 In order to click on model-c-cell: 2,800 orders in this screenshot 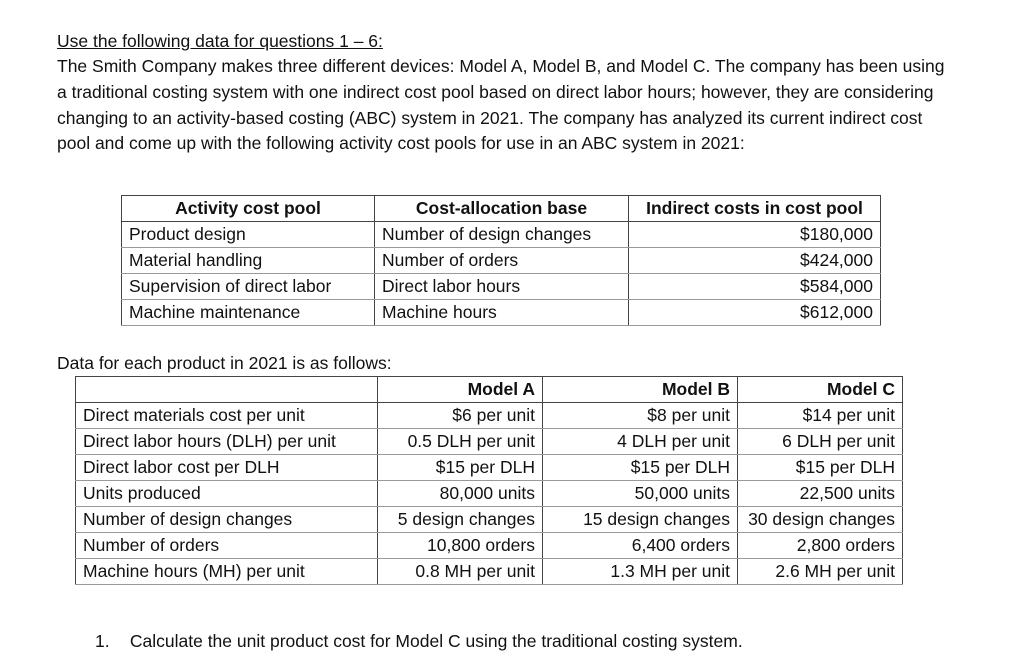, I will do `click(820, 545)`.